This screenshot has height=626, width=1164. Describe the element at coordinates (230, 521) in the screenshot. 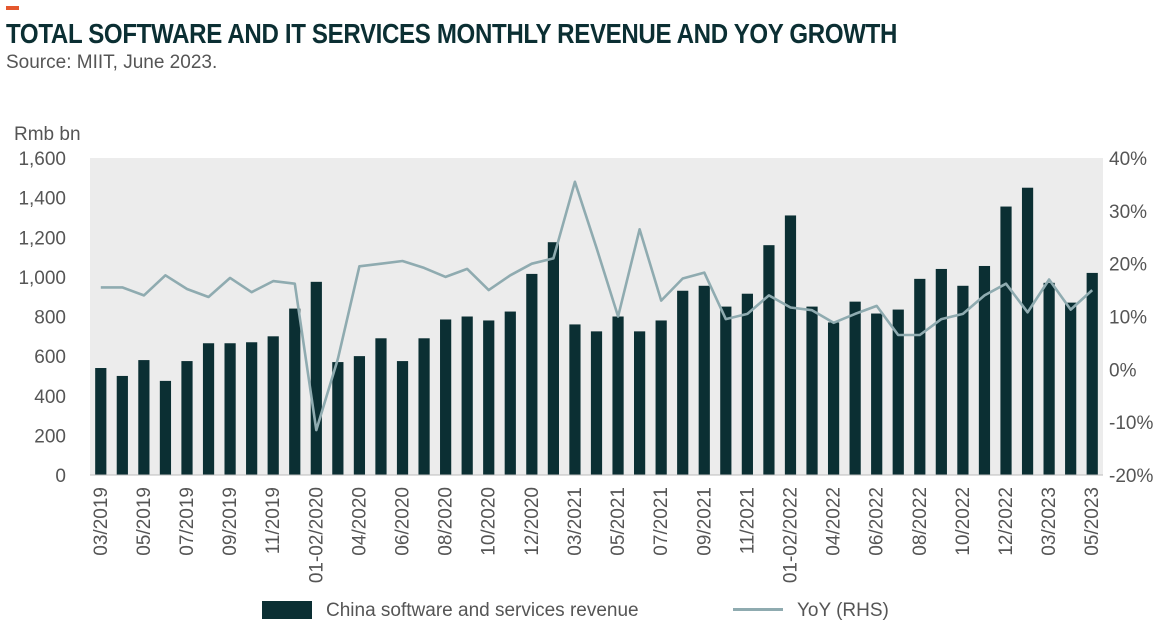

I see `x-tick-label: 09/2019` at that location.